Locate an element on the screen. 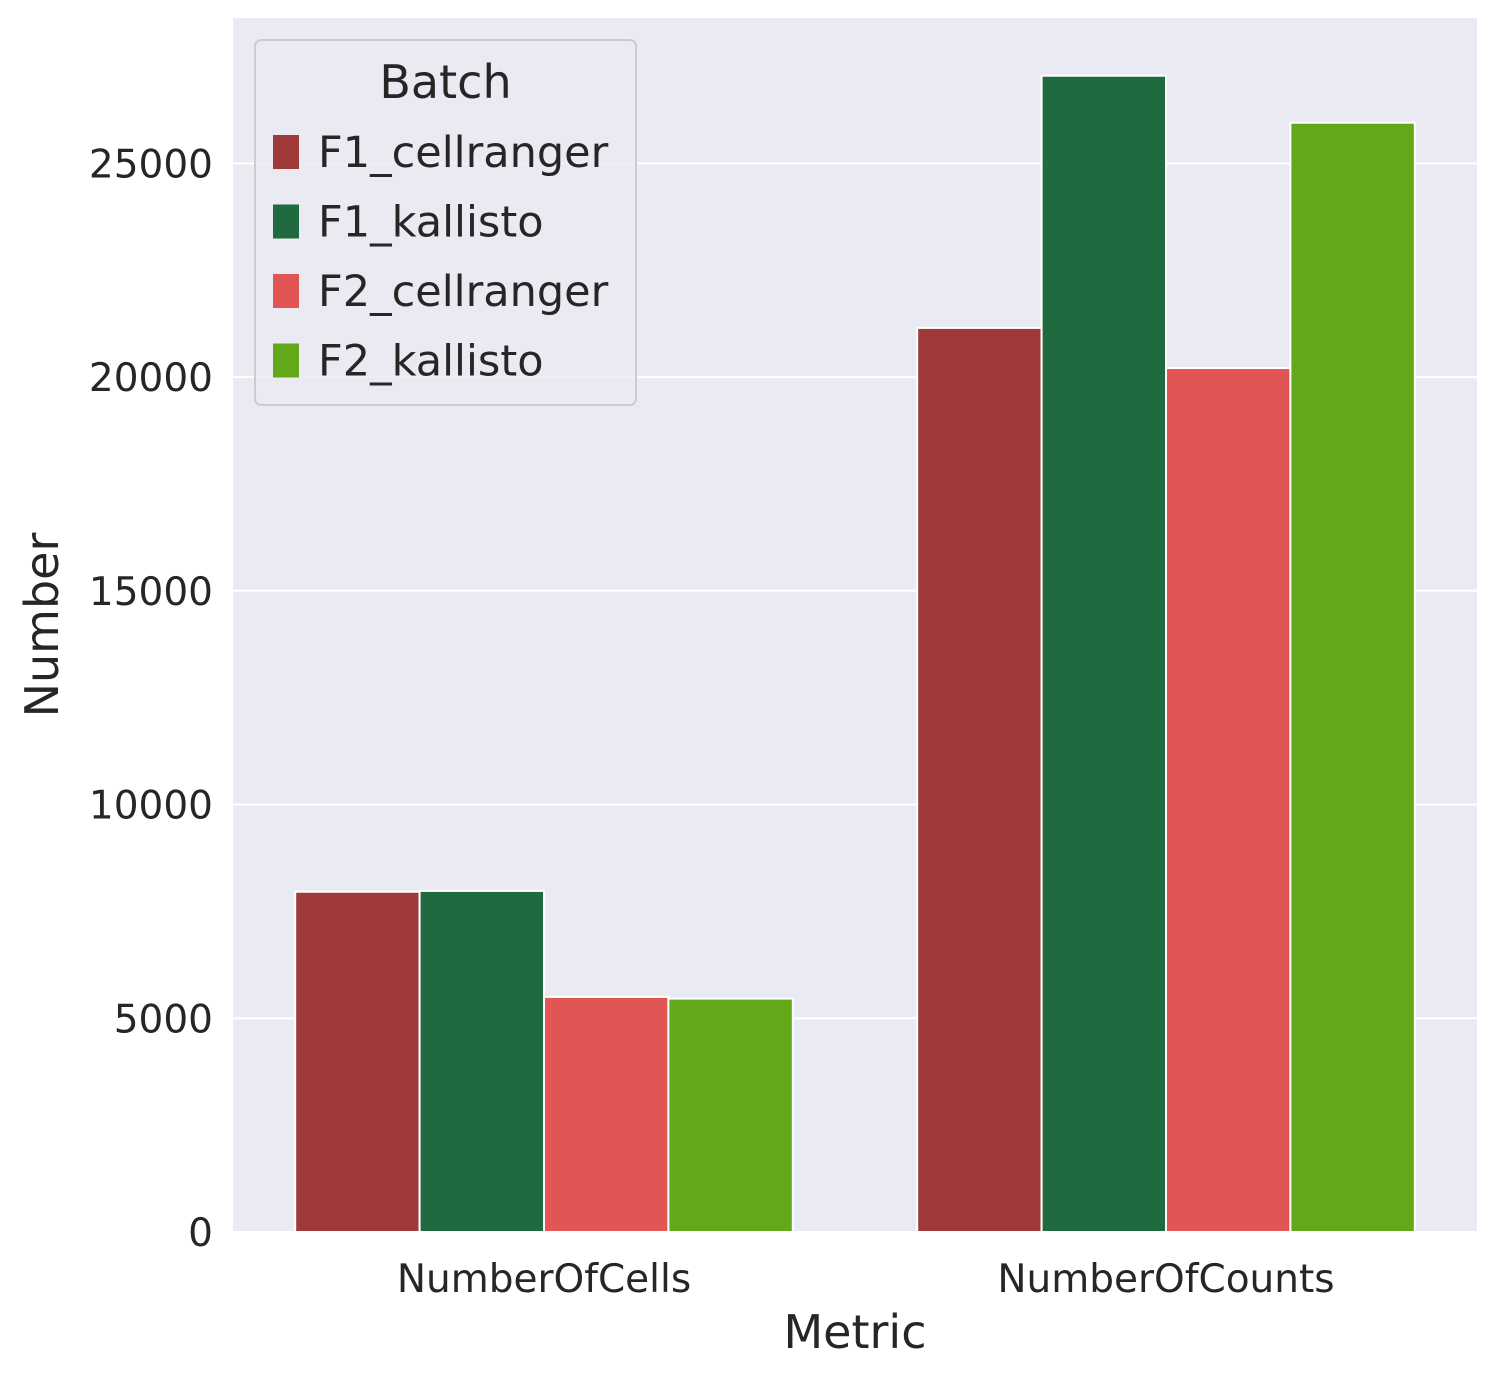 The width and height of the screenshot is (1494, 1376). bar-F1_kallisto-NumberOfCounts is located at coordinates (1103, 653).